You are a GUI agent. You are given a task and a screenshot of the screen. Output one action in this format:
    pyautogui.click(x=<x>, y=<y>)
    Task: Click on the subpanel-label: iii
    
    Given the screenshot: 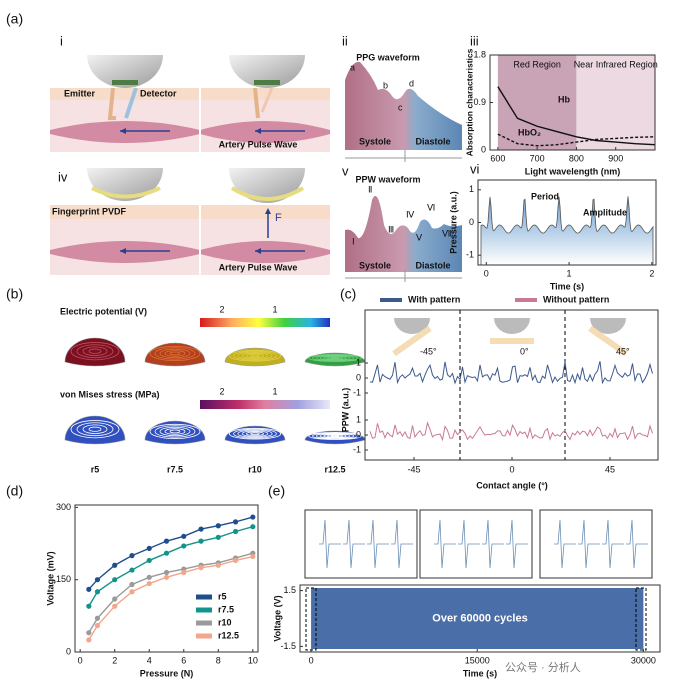 What is the action you would take?
    pyautogui.click(x=474, y=40)
    